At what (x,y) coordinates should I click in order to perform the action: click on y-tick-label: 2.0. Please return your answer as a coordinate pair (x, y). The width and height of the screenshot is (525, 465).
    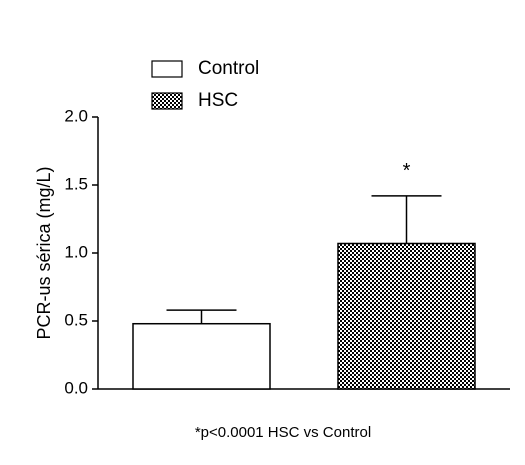
    Looking at the image, I should click on (76, 115).